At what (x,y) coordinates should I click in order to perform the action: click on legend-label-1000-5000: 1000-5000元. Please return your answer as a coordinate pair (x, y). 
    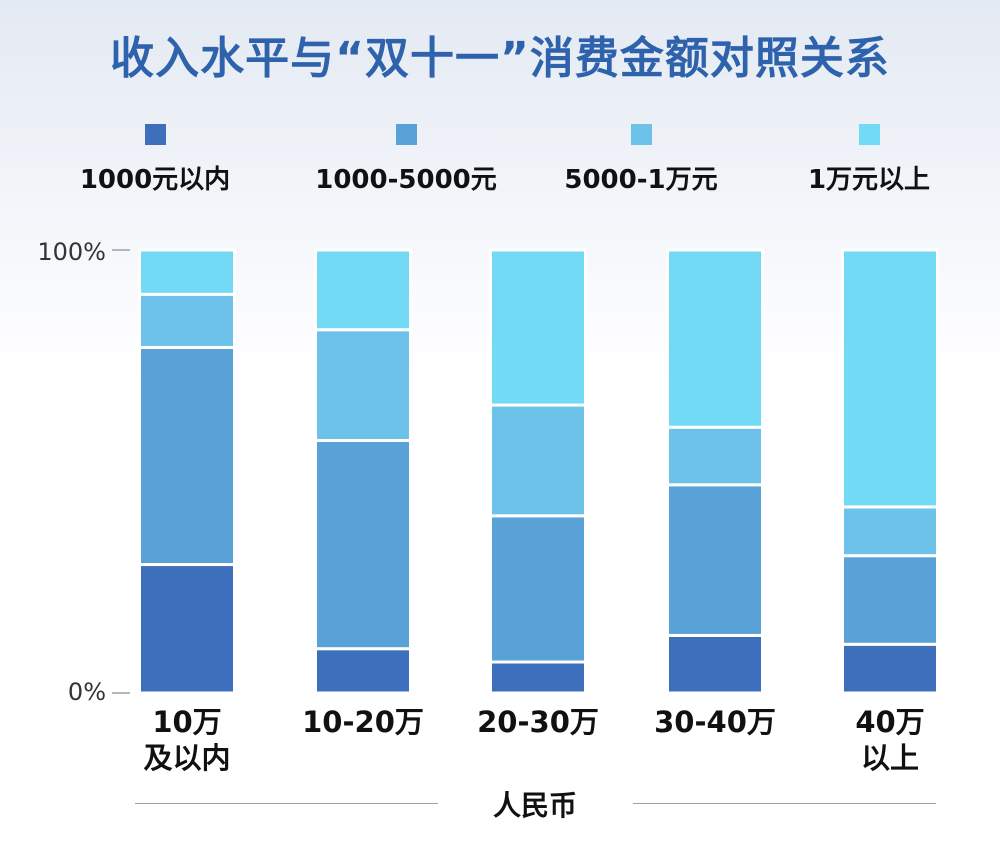
    Looking at the image, I should click on (406, 180).